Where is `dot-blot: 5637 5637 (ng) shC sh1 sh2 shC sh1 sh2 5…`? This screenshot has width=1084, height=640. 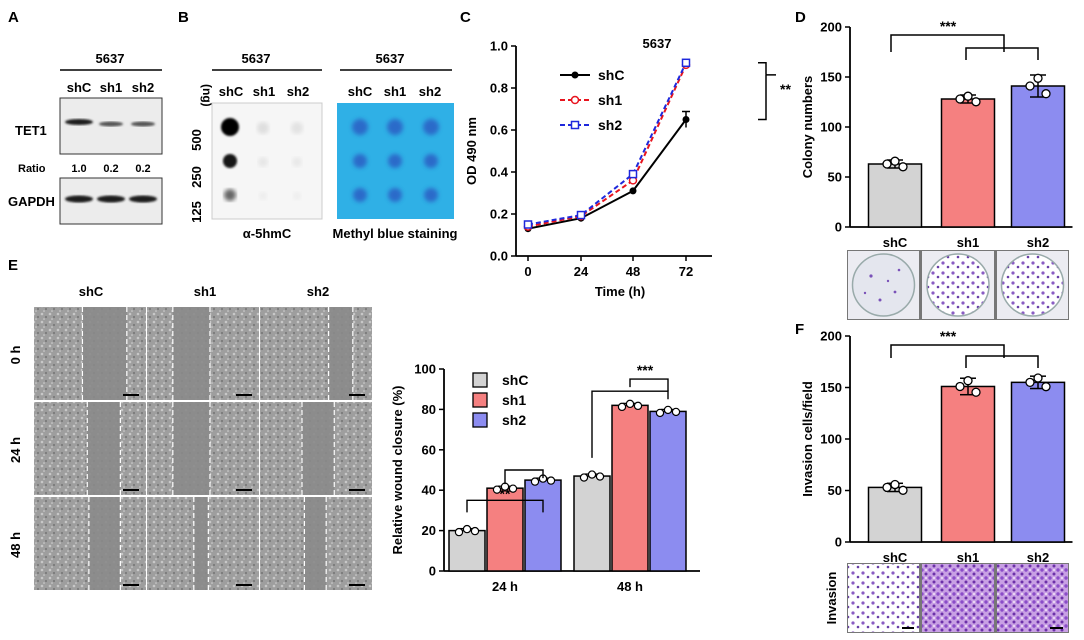
dot-blot: 5637 5637 (ng) shC sh1 sh2 shC sh1 sh2 5… is located at coordinates (323, 146).